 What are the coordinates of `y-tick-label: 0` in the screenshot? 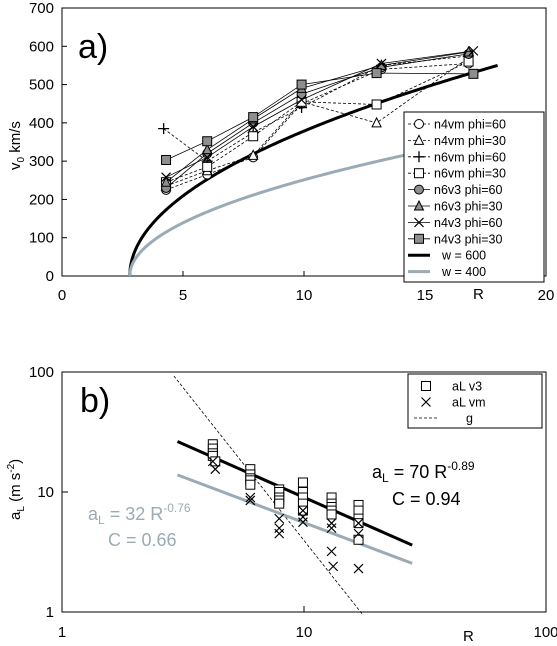 It's located at (50, 276).